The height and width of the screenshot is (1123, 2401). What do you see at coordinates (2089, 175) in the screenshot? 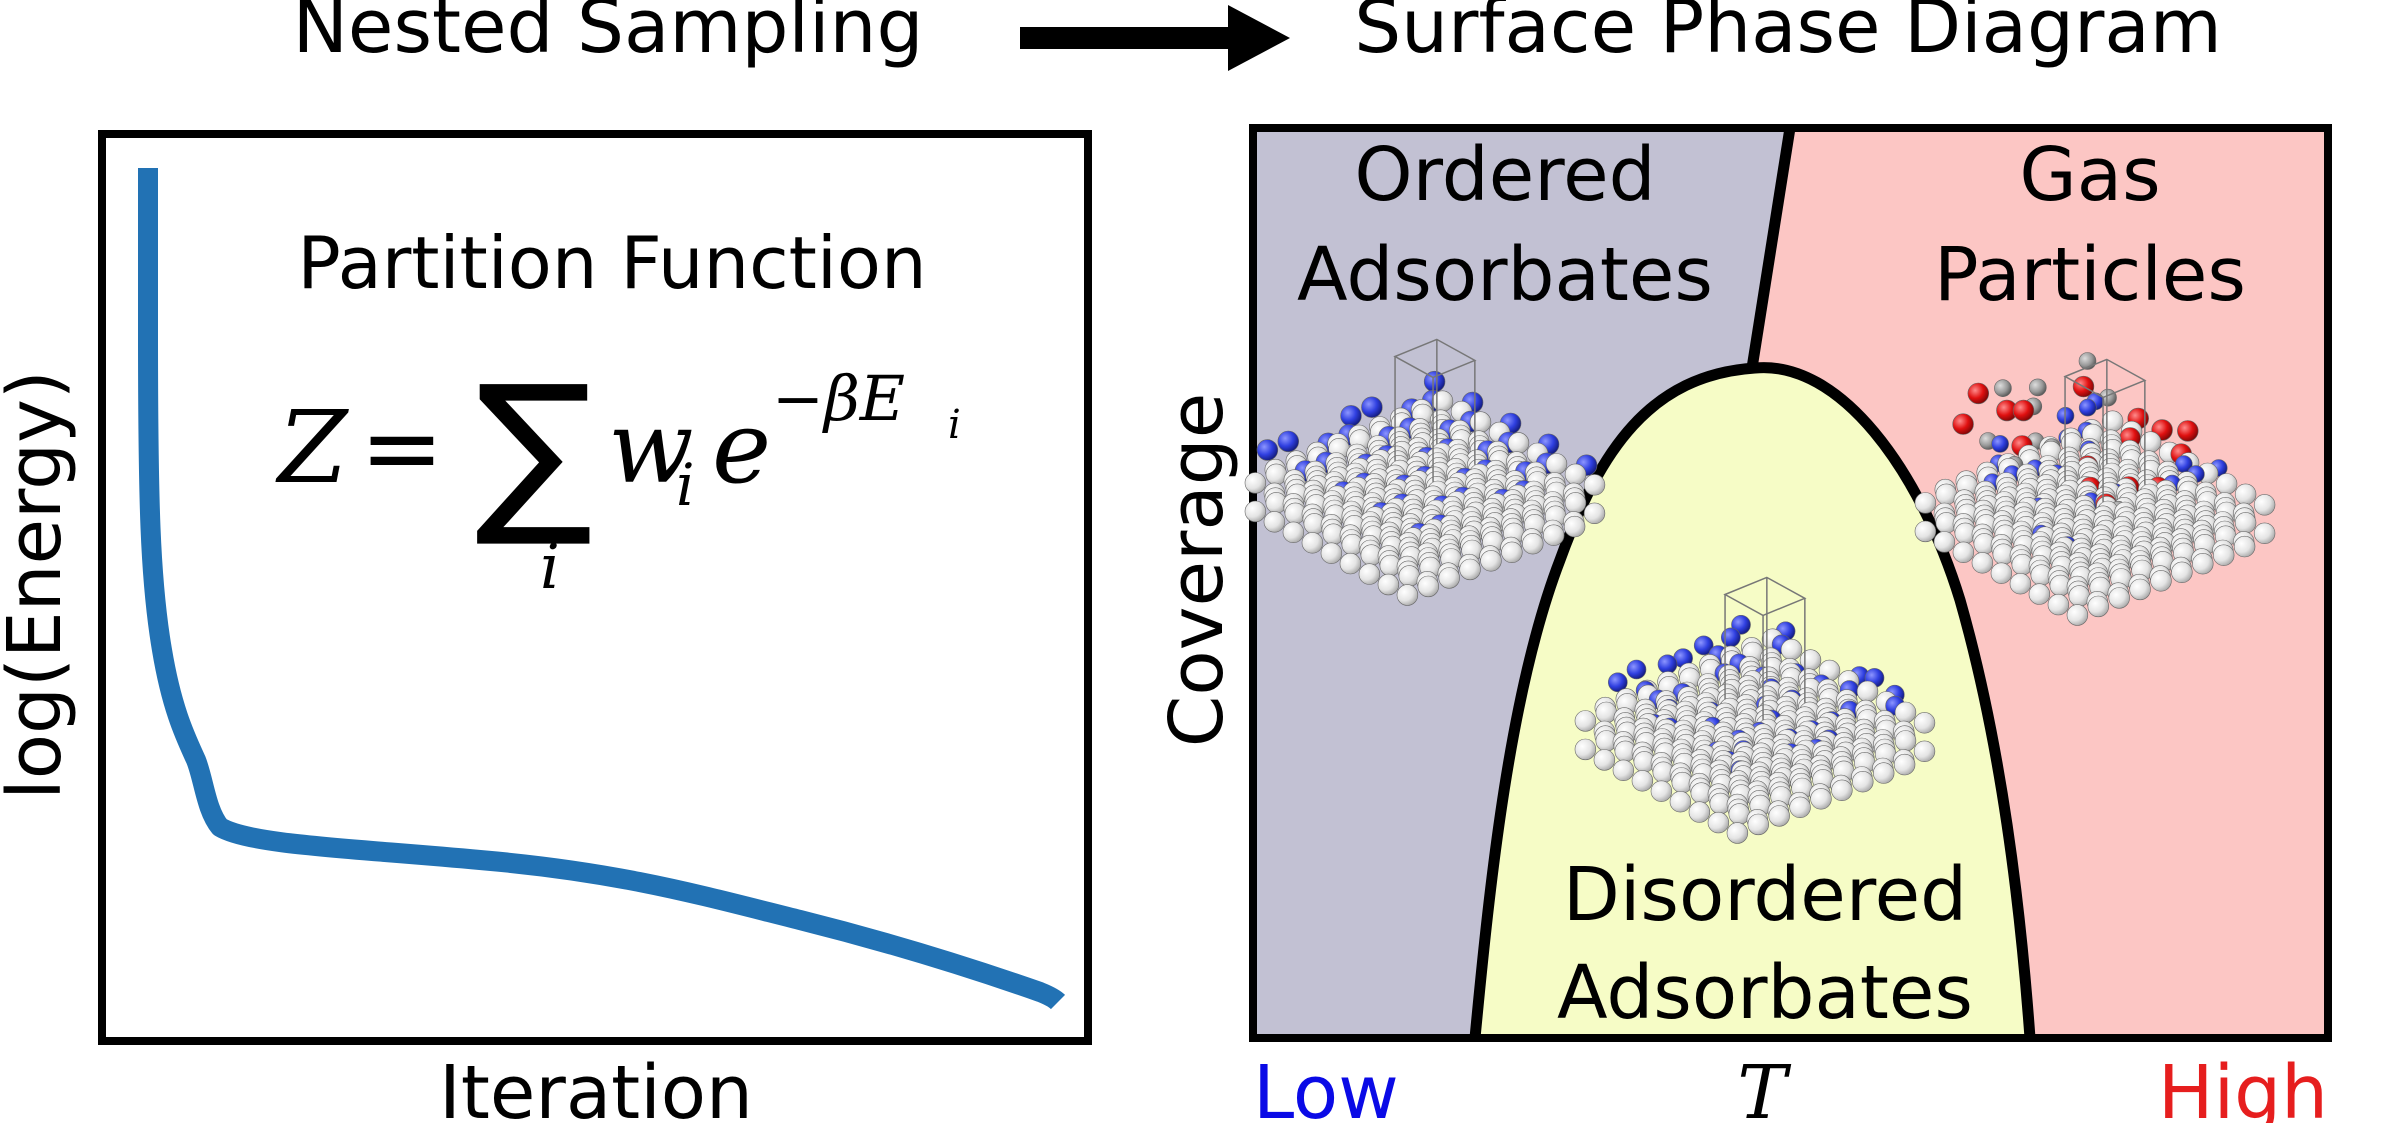
I see `region-gas-label-line1: Gas` at bounding box center [2089, 175].